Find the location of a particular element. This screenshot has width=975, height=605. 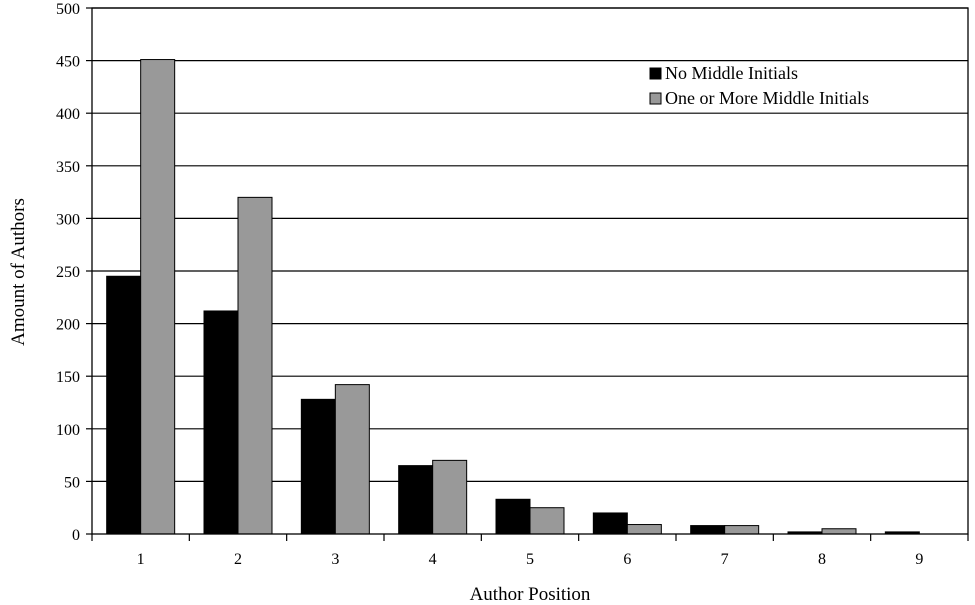

x-axis-title: Author Position is located at coordinates (530, 594).